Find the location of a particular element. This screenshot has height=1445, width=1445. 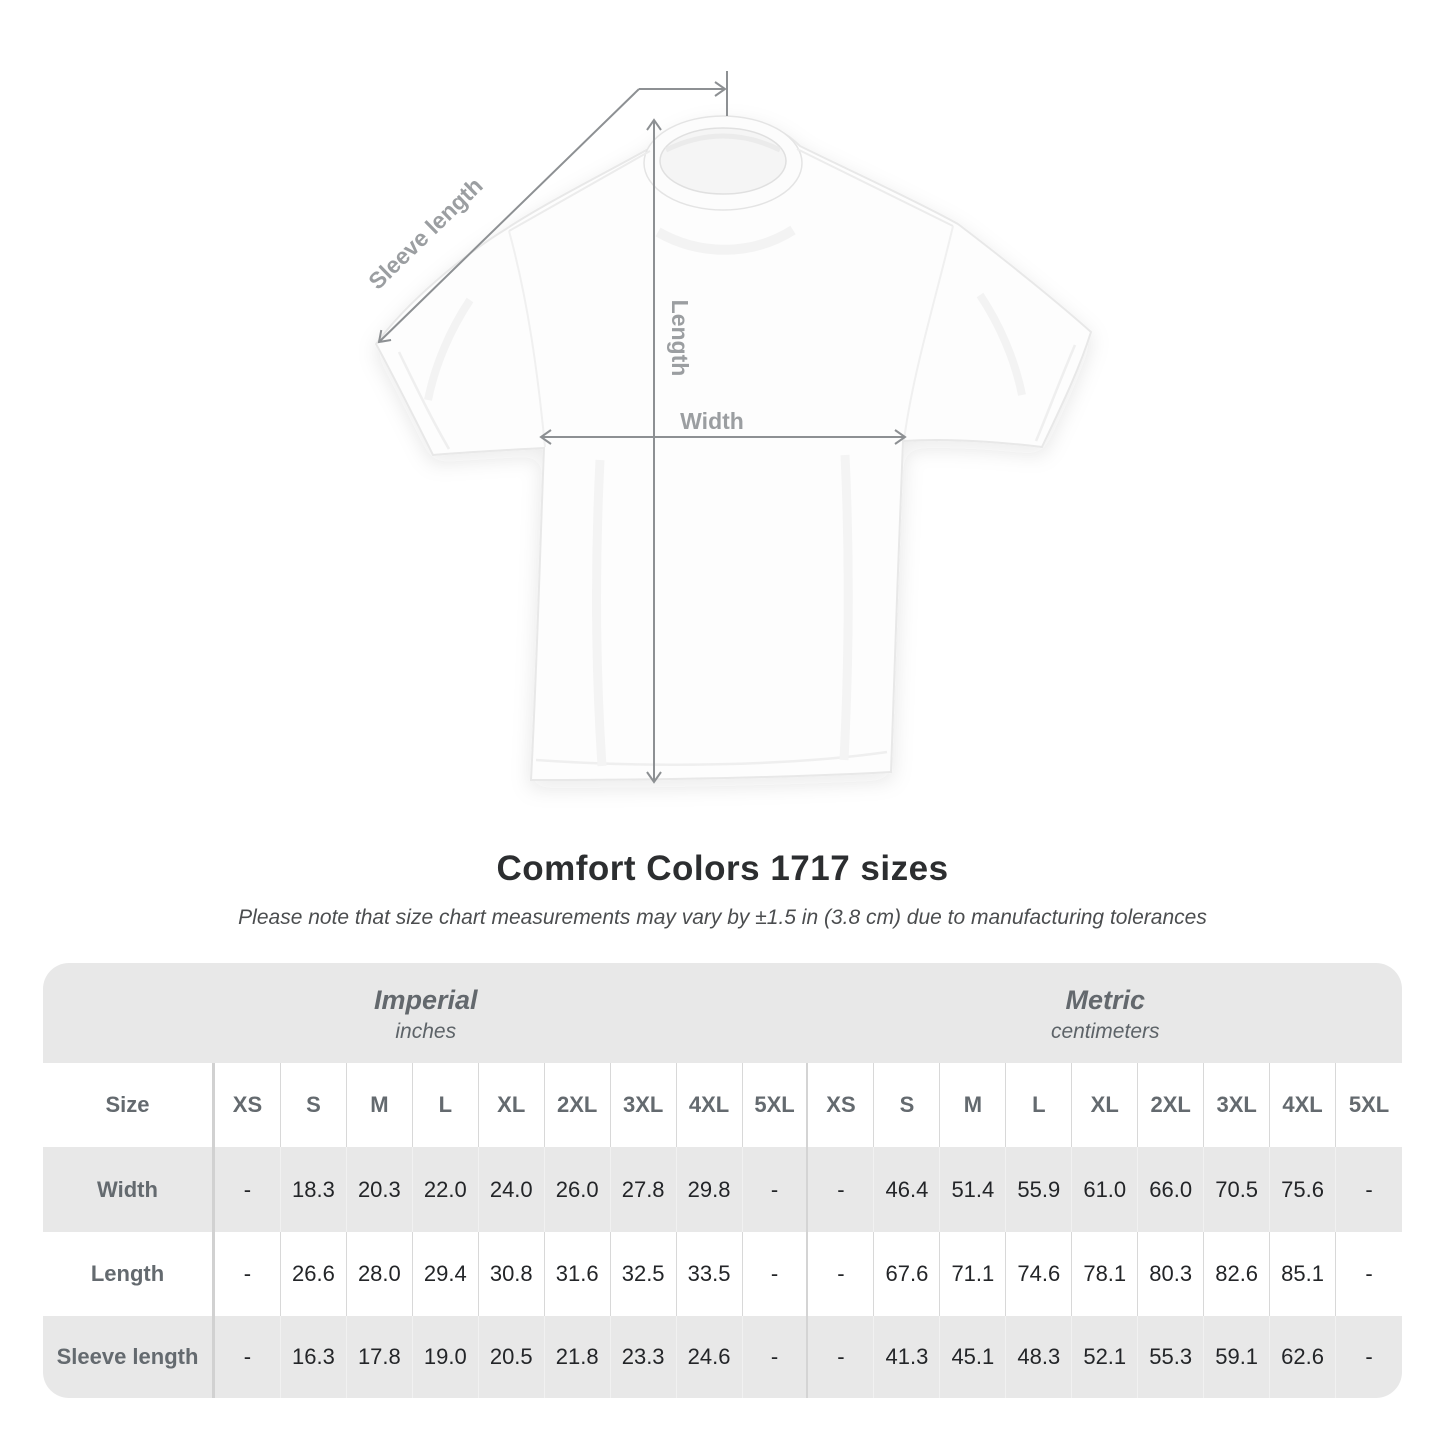

imperial-section-header: Imperial inches is located at coordinates (426, 1013).